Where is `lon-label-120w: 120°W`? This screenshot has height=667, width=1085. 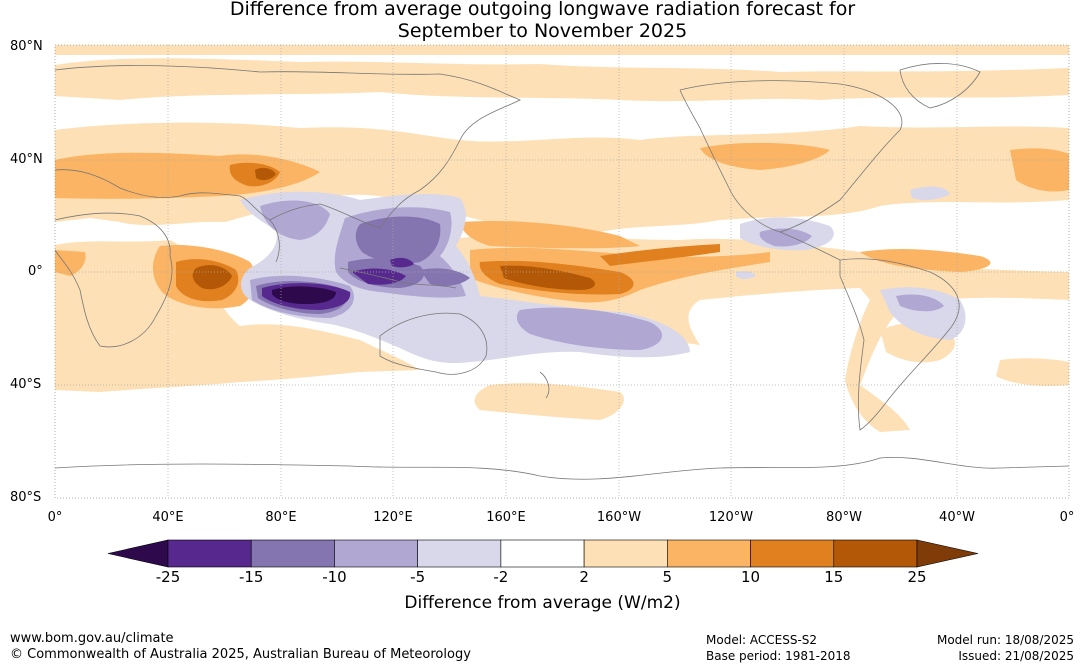
lon-label-120w: 120°W is located at coordinates (731, 517).